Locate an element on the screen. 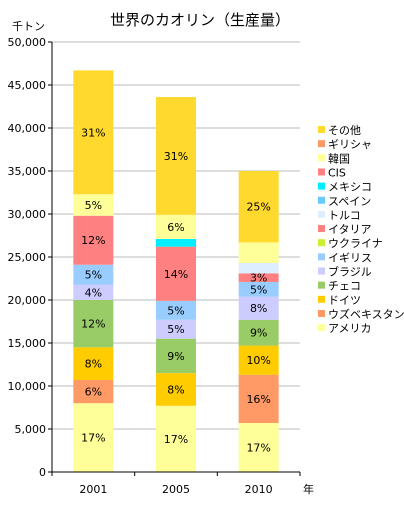 The width and height of the screenshot is (404, 505). legend-label: トルコ is located at coordinates (344, 215).